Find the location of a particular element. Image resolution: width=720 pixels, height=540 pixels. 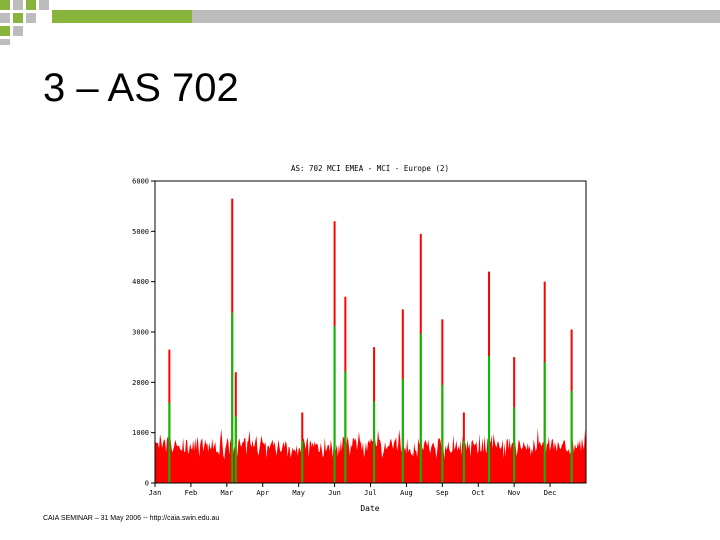

x-tick-label-11: Dec is located at coordinates (550, 493).